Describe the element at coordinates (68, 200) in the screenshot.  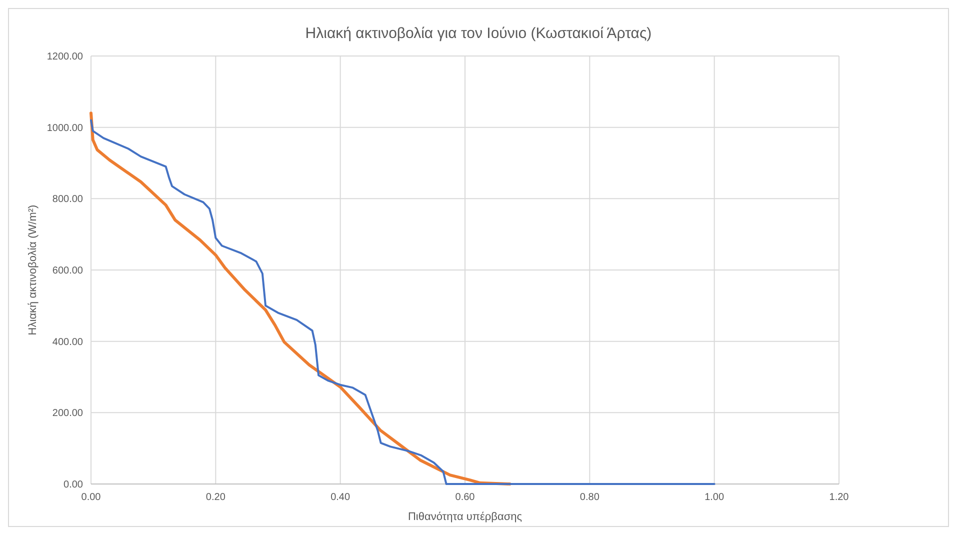
I see `y-tick-label: 800.00` at that location.